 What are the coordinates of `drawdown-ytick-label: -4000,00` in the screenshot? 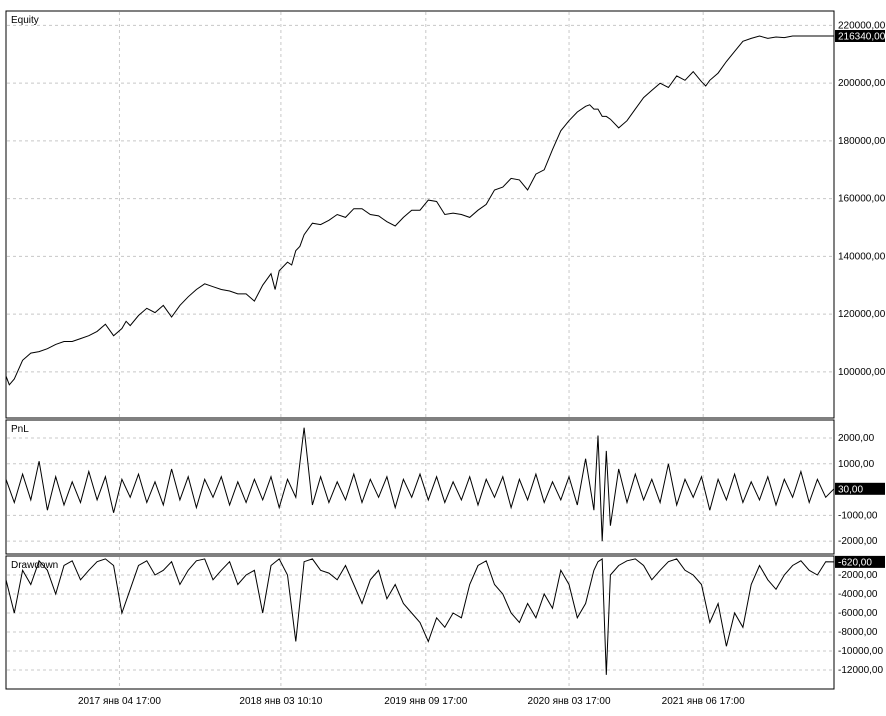 It's located at (858, 594).